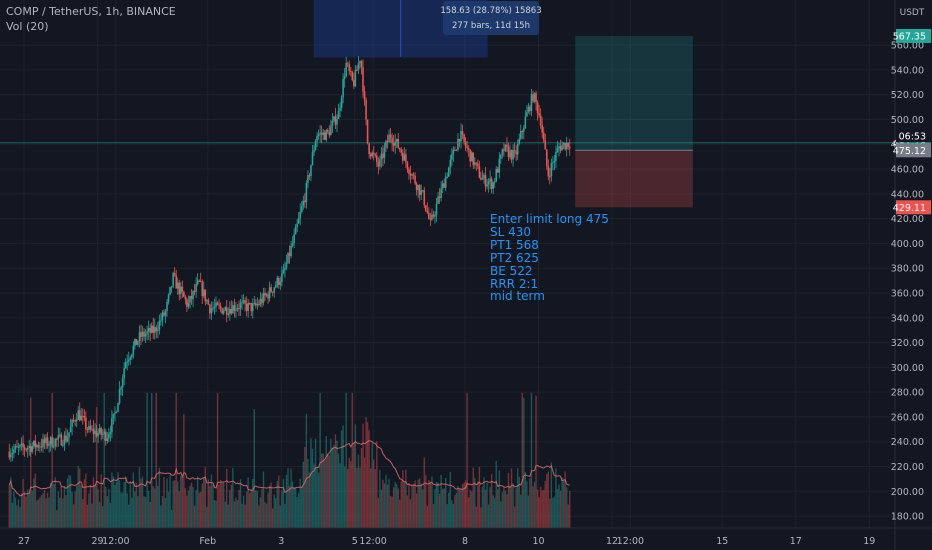  Describe the element at coordinates (24, 541) in the screenshot. I see `x-tick-label: 27` at that location.